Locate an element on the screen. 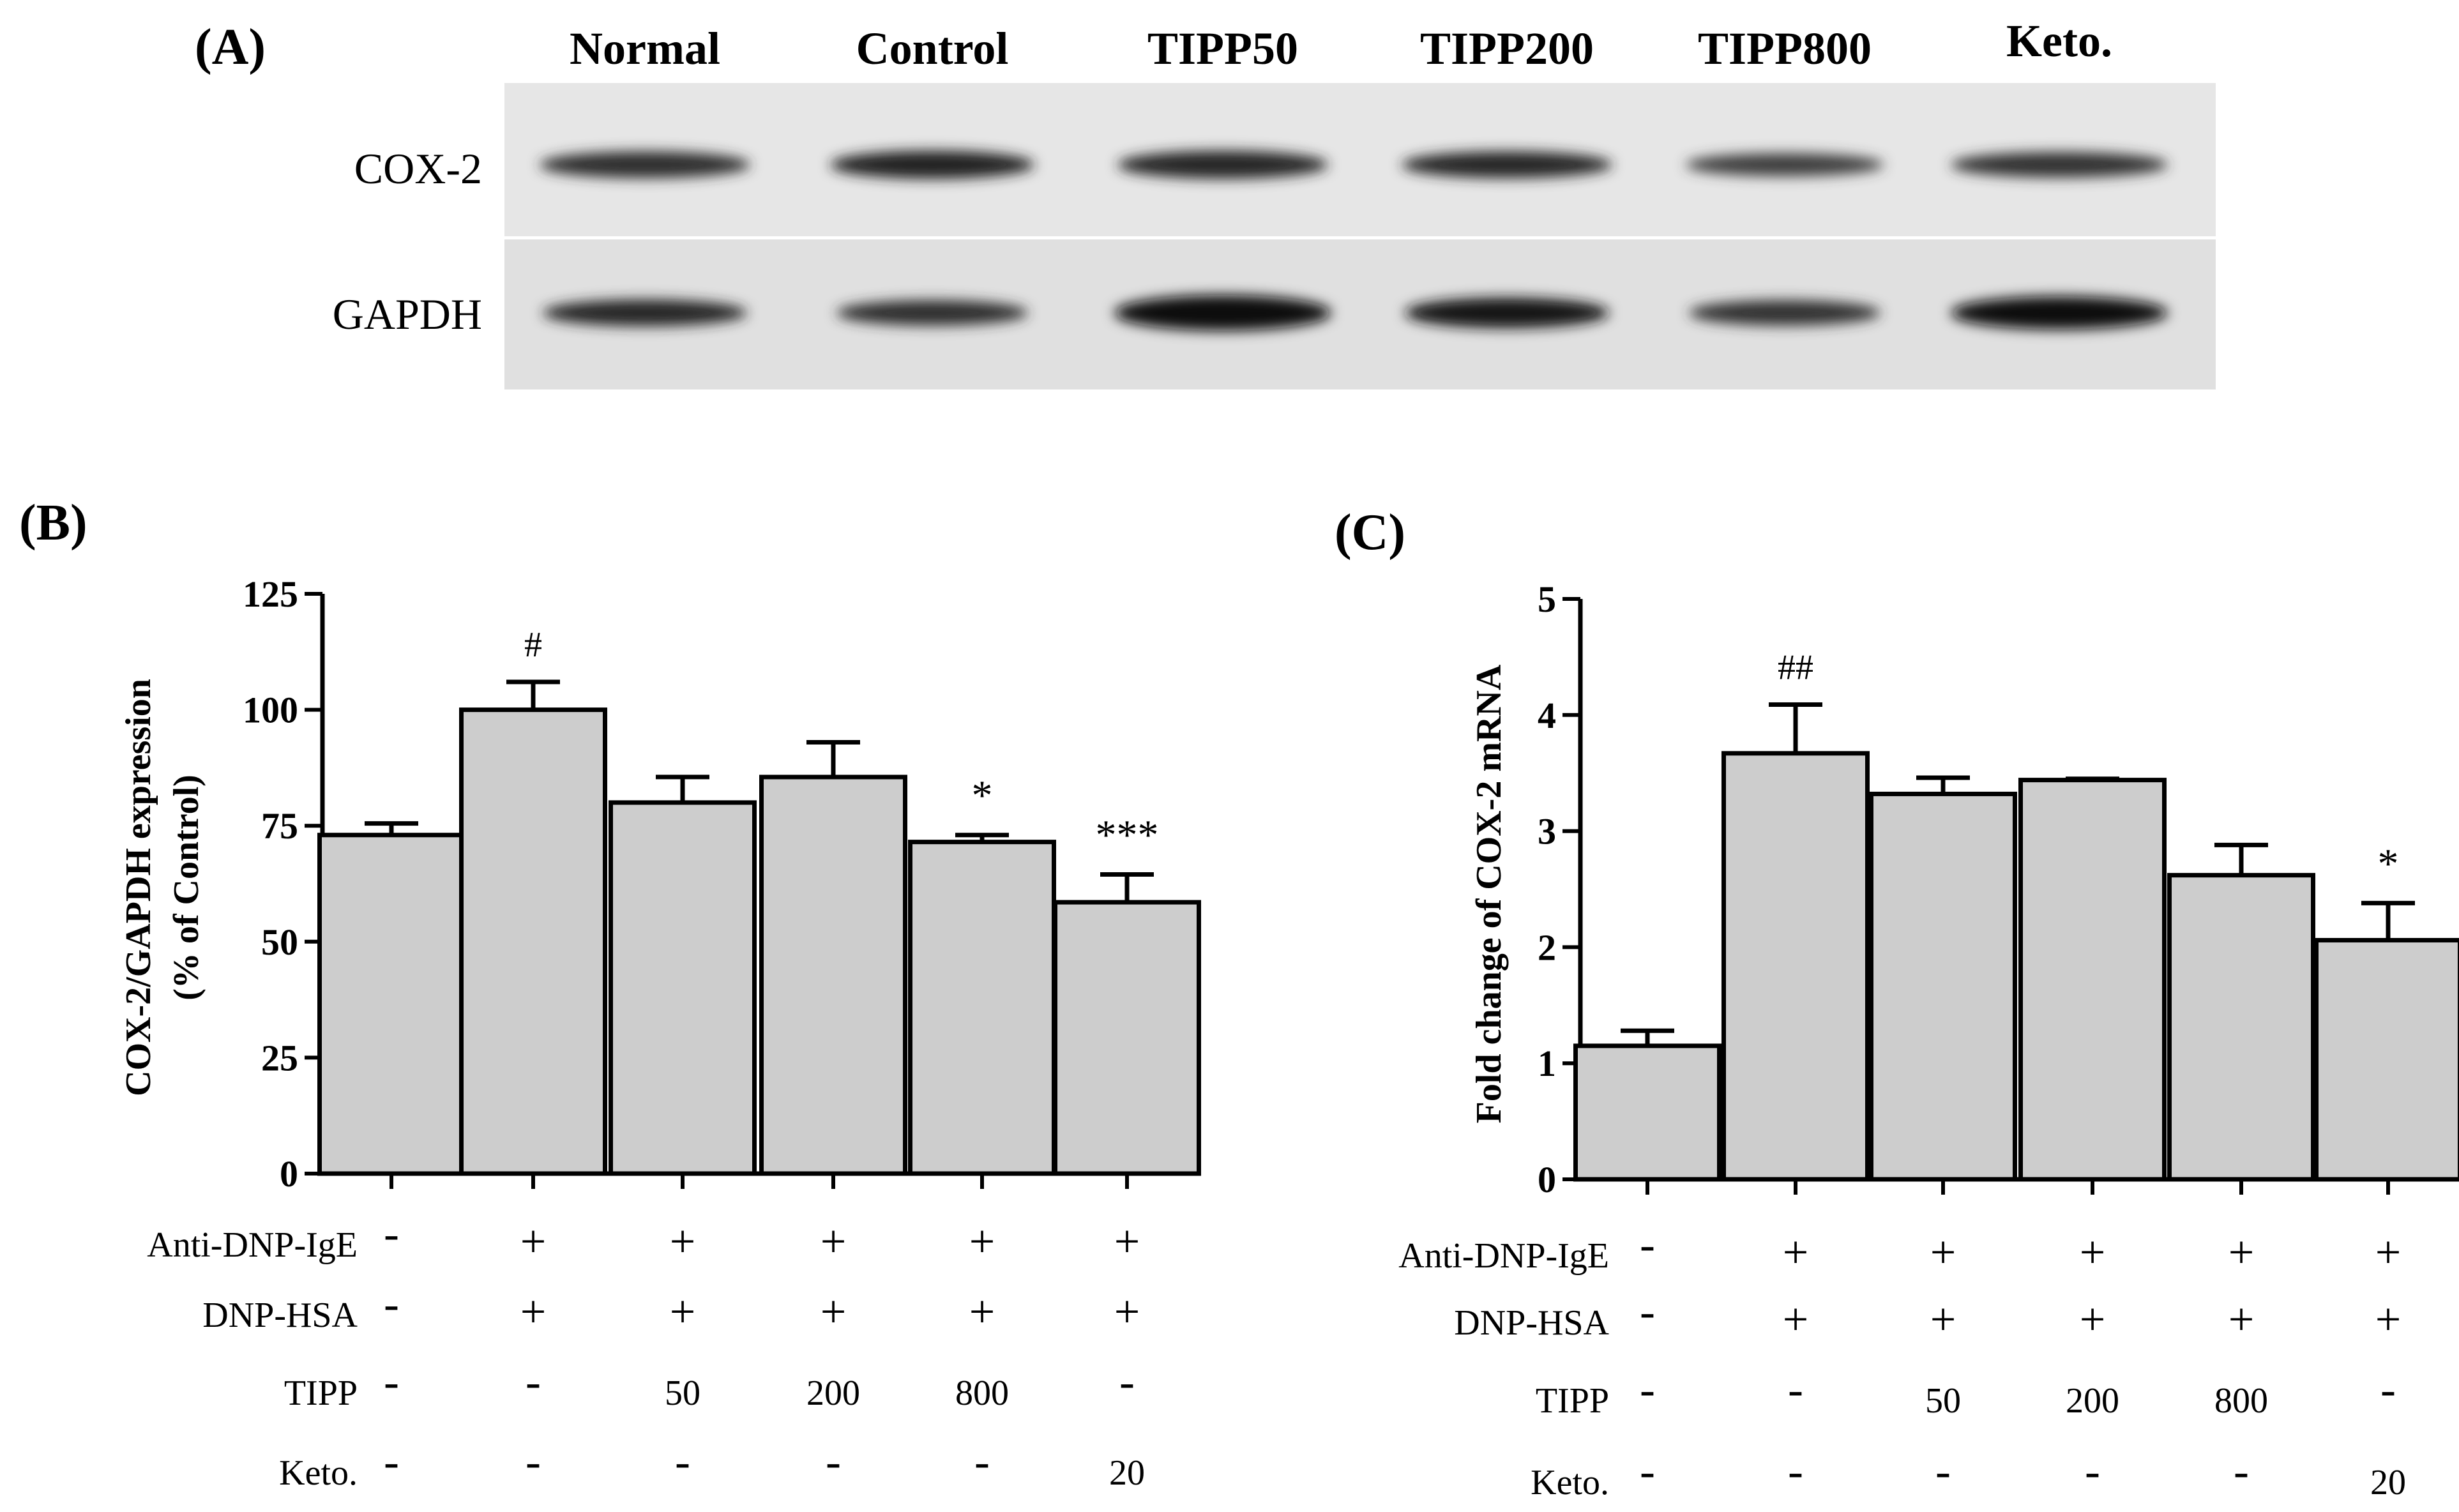 This screenshot has height=1512, width=2459. lane-label: Control is located at coordinates (932, 48).